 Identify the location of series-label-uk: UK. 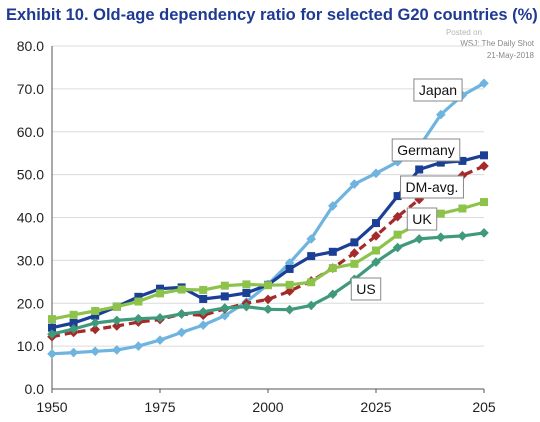
(422, 219).